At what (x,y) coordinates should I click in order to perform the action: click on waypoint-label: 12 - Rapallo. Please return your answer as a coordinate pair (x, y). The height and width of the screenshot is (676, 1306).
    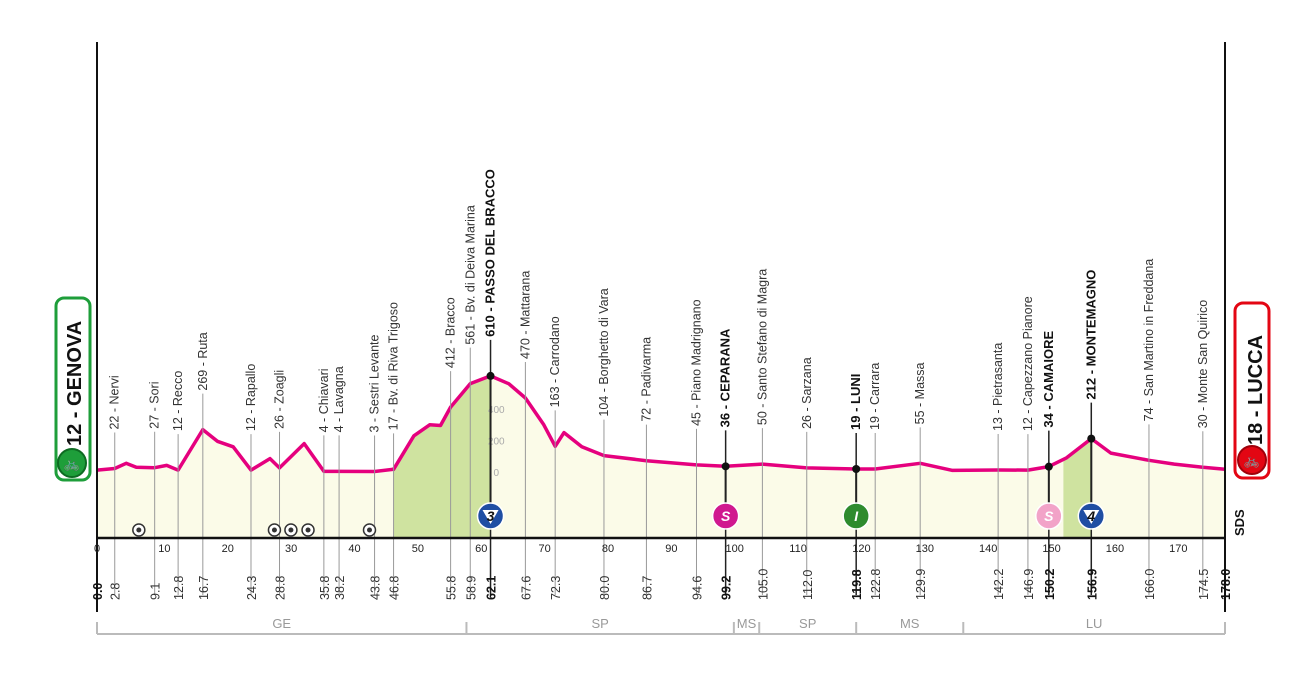
    Looking at the image, I should click on (251, 397).